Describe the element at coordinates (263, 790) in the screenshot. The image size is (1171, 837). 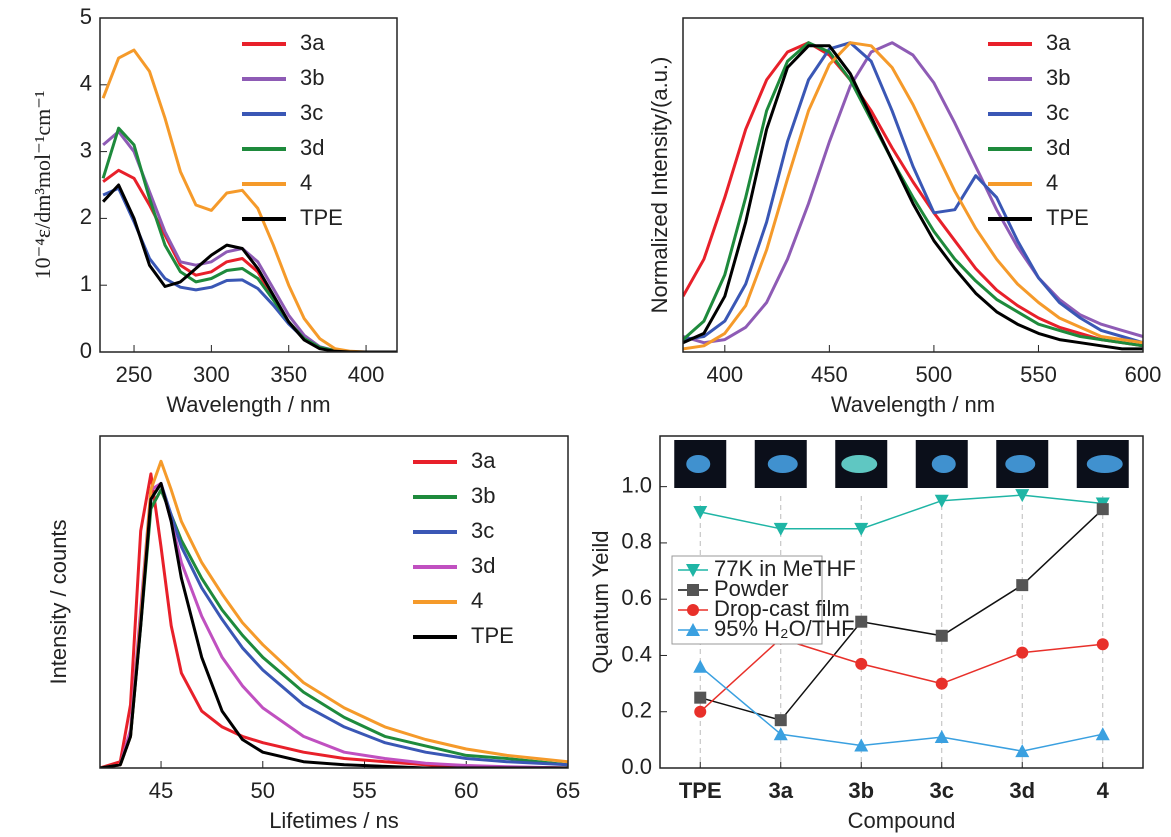
I see `x-tick-label: 50` at that location.